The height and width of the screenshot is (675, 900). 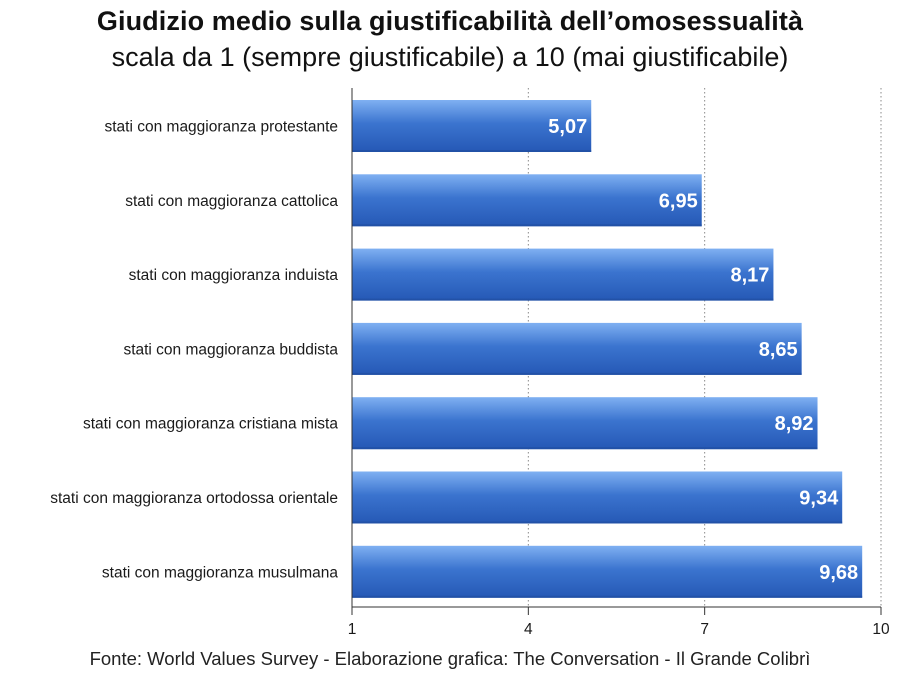 I want to click on category-label-4: stati con maggioranza buddista, so click(x=230, y=349).